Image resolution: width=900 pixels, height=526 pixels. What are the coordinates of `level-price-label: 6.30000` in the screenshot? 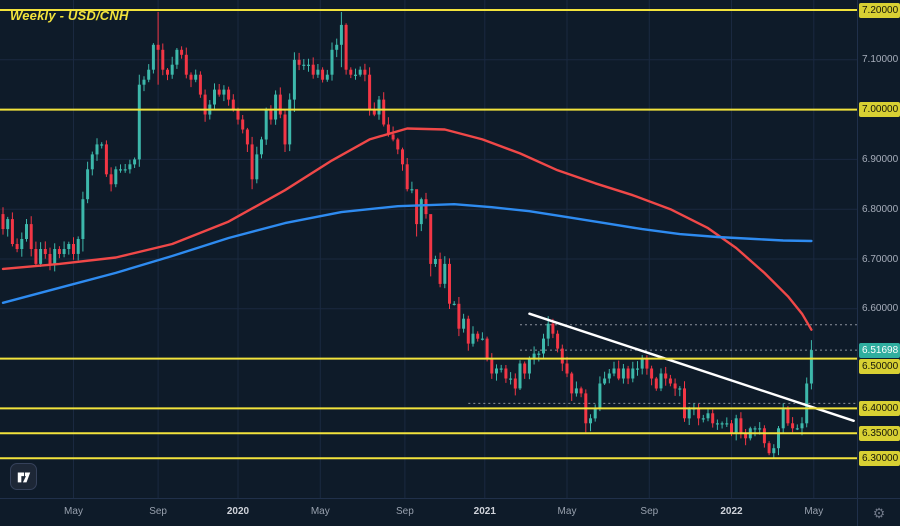 It's located at (879, 458).